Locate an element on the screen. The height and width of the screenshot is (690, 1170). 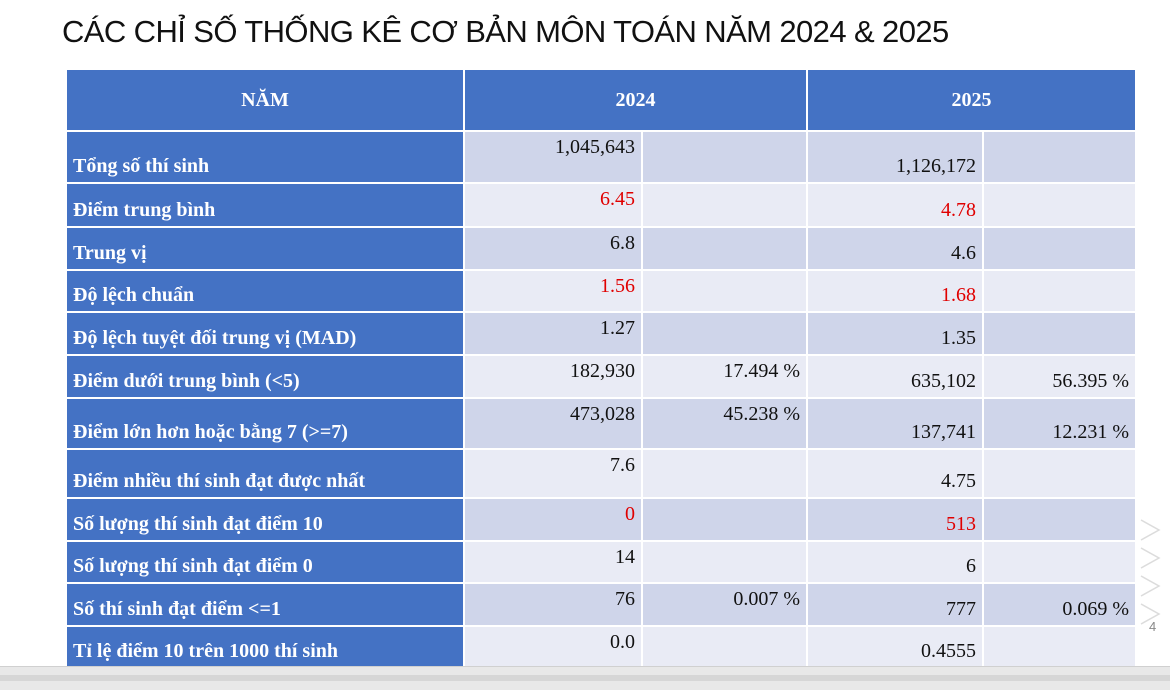
percent-2025: 12.231 % is located at coordinates (1059, 423).